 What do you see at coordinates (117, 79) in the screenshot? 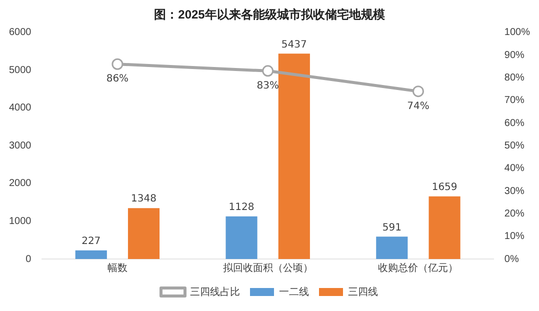
I see `data-label: 86%` at bounding box center [117, 79].